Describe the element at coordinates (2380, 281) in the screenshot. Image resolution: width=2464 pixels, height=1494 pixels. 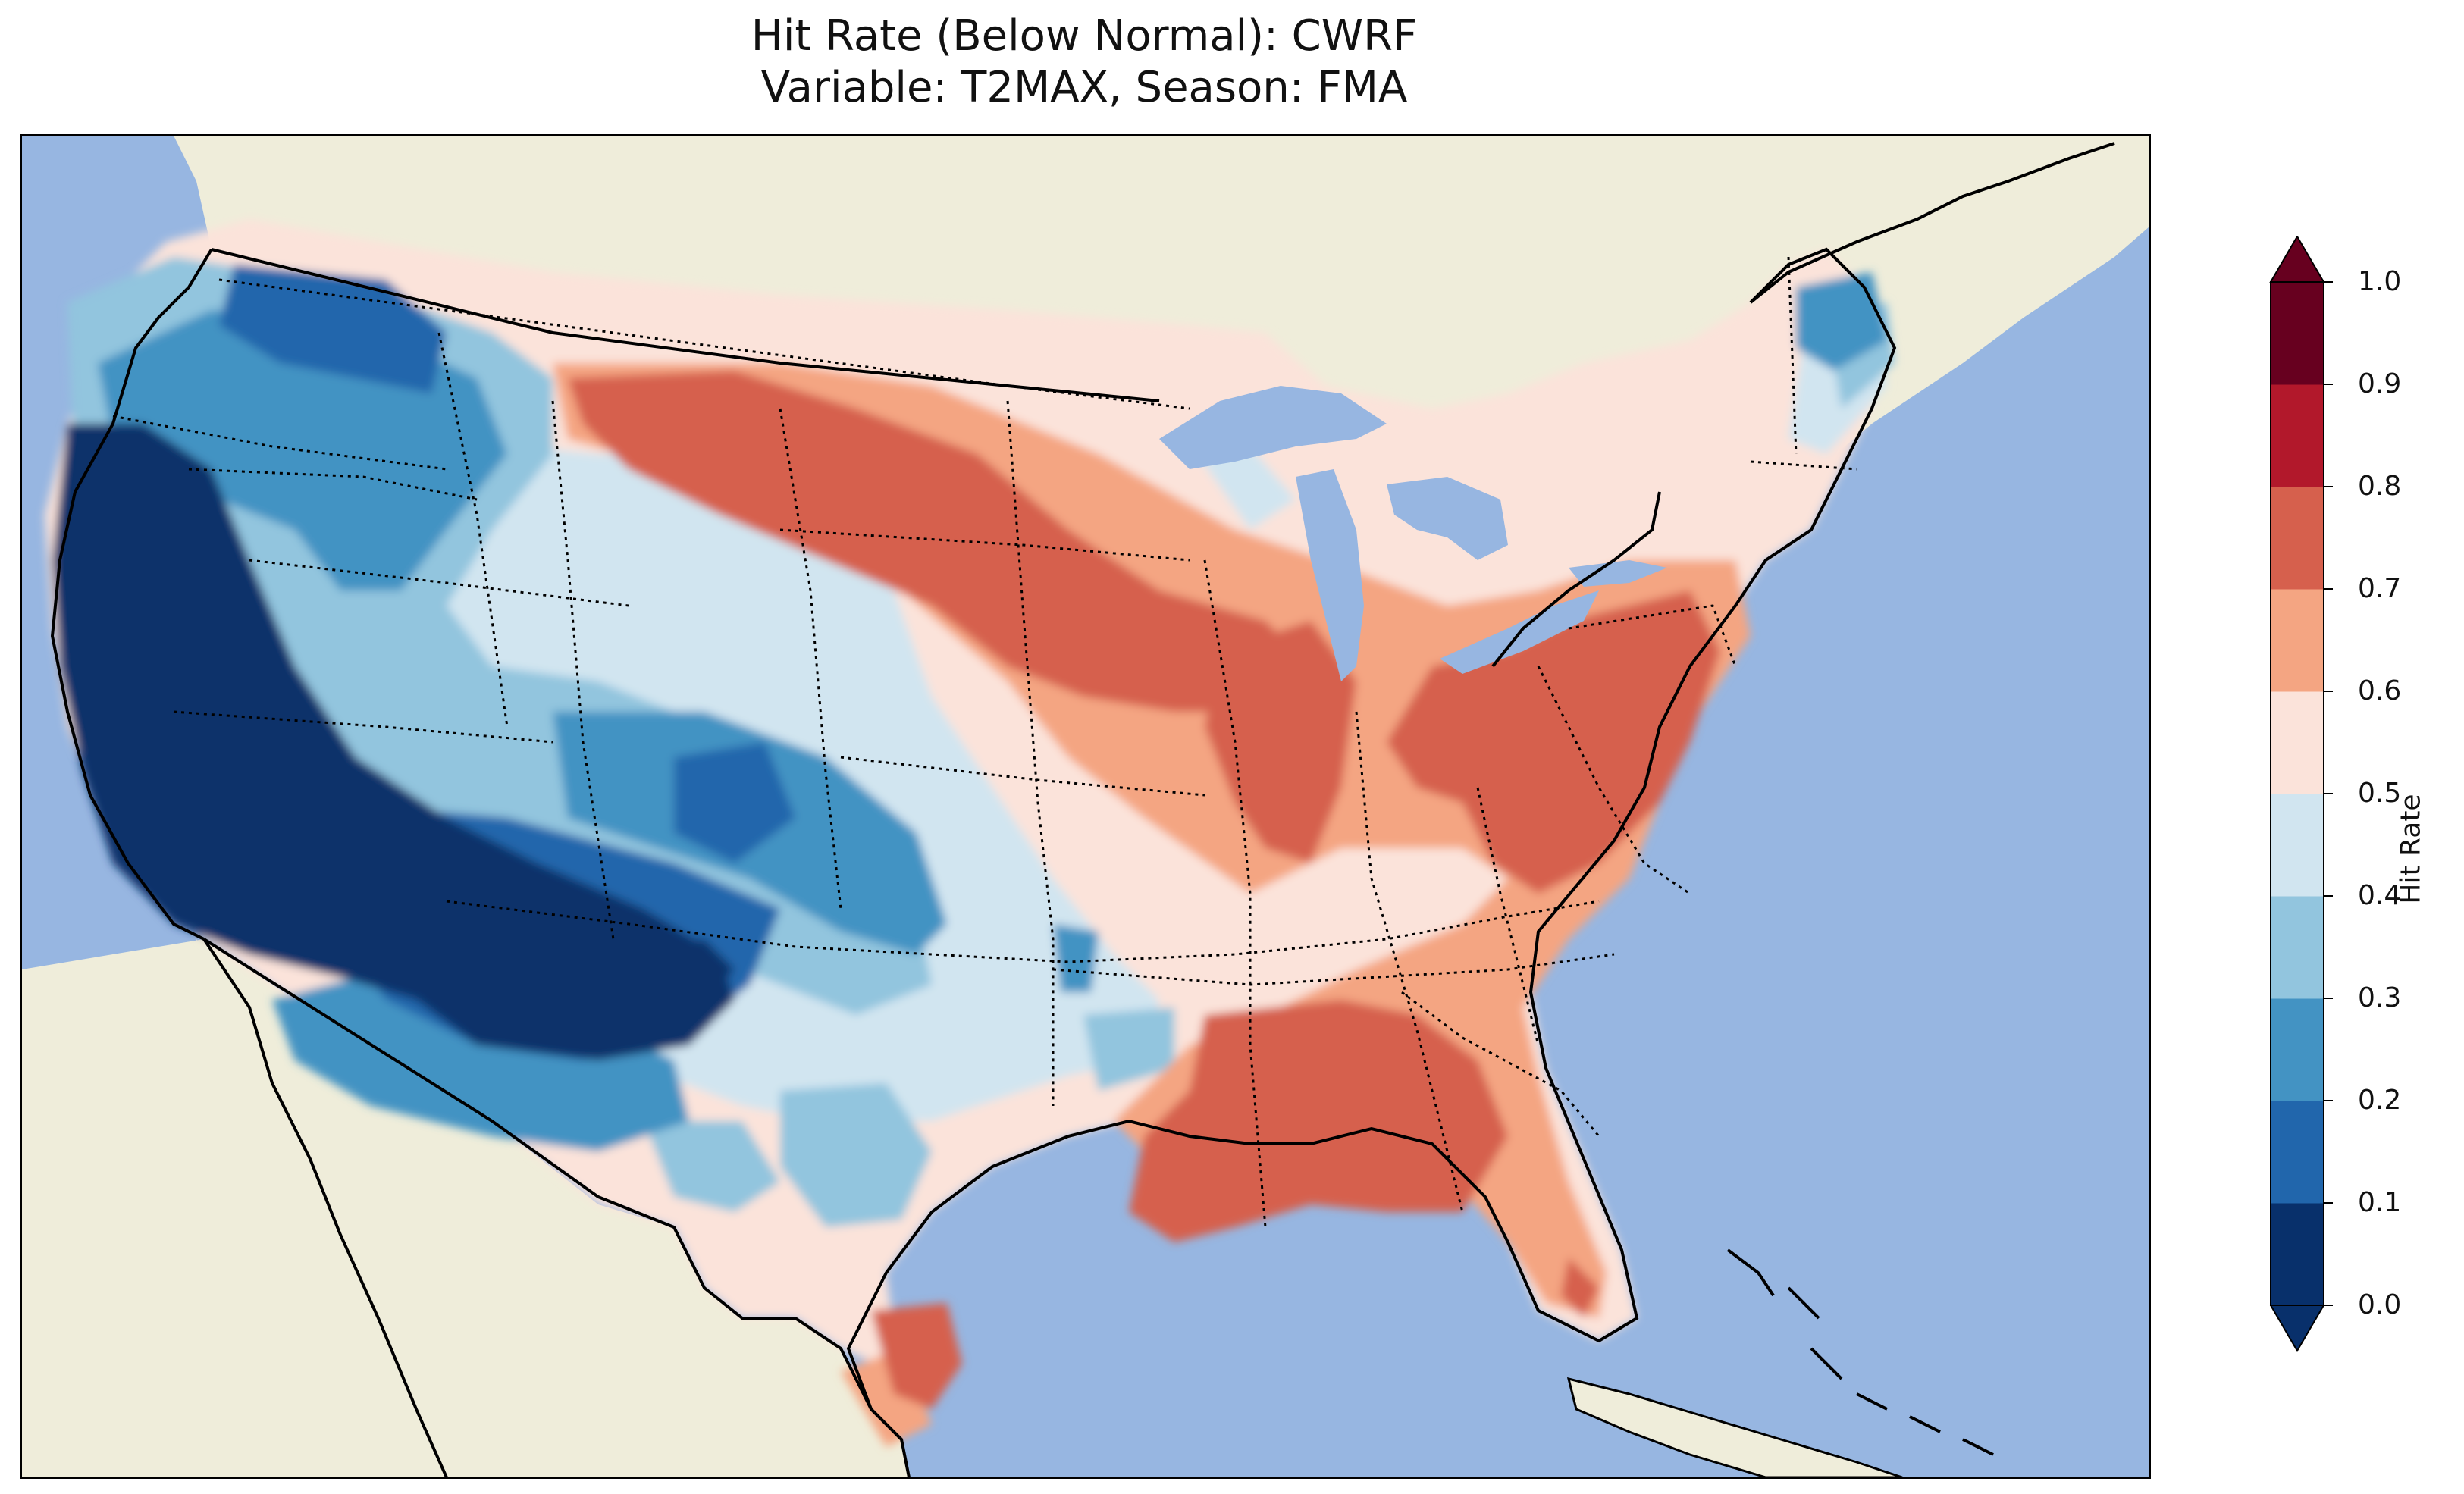
I see `colorbar-tick-label: 1.0` at that location.